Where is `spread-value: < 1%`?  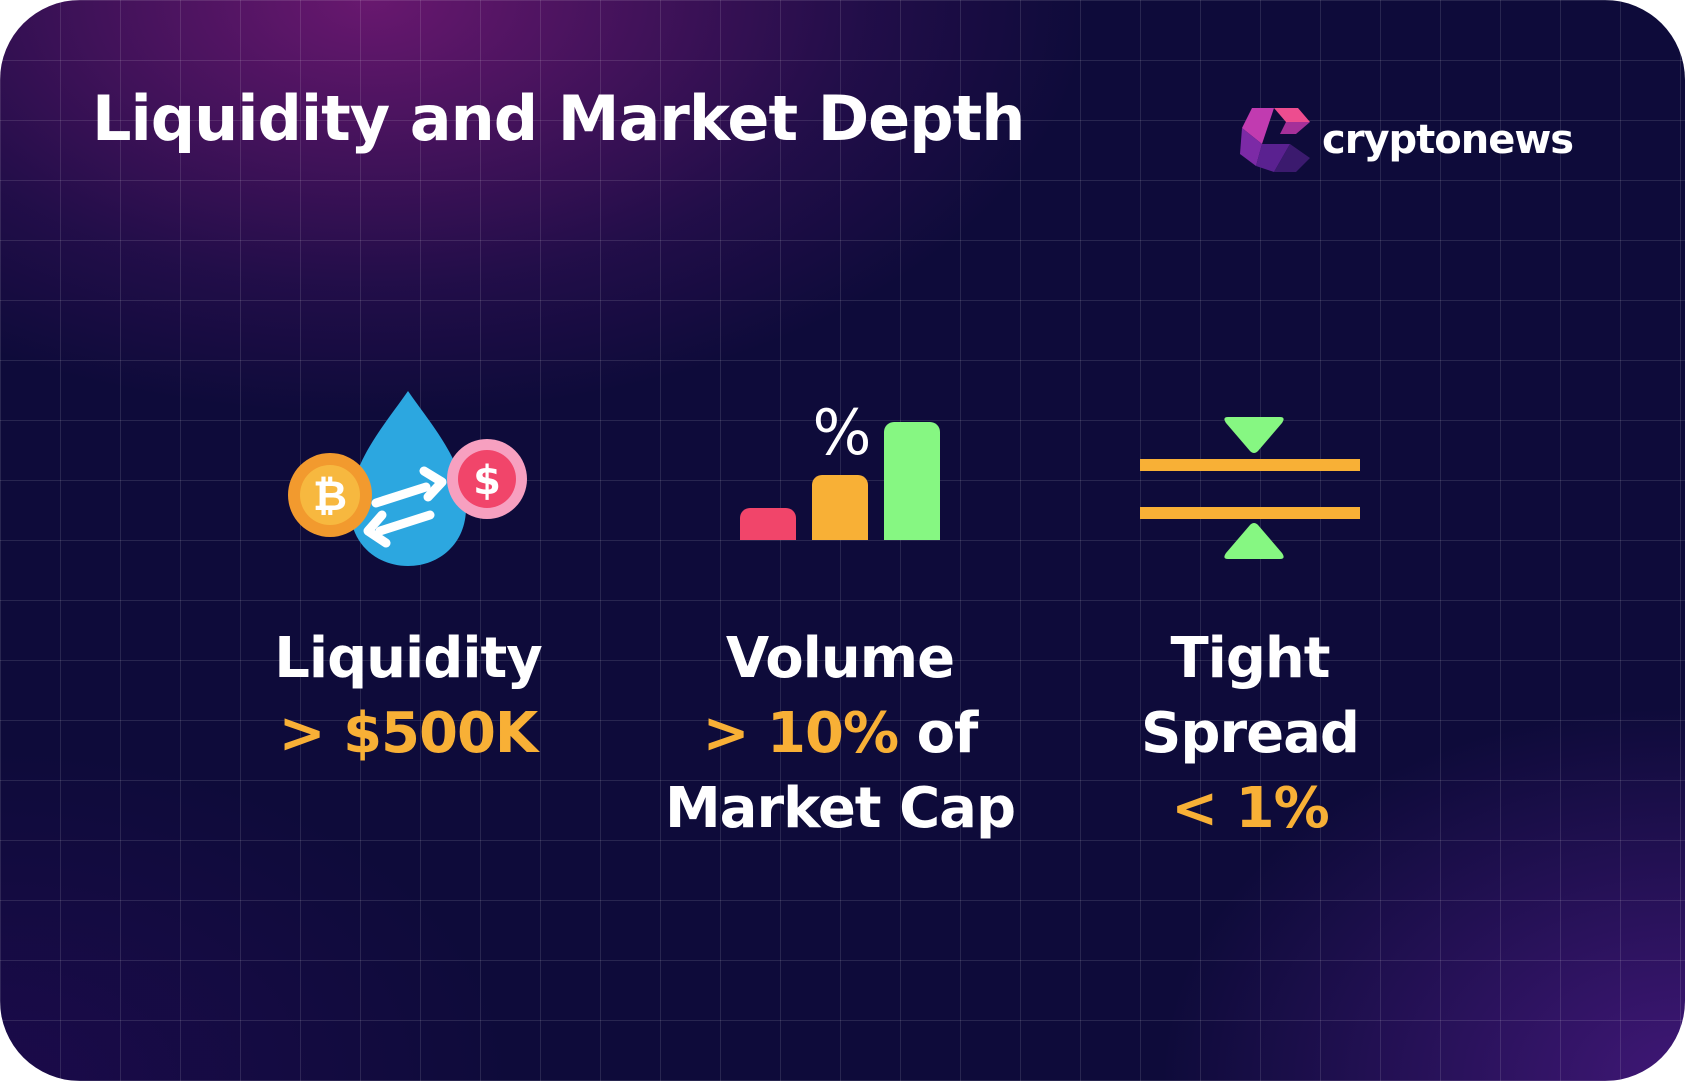 spread-value: < 1% is located at coordinates (1250, 808).